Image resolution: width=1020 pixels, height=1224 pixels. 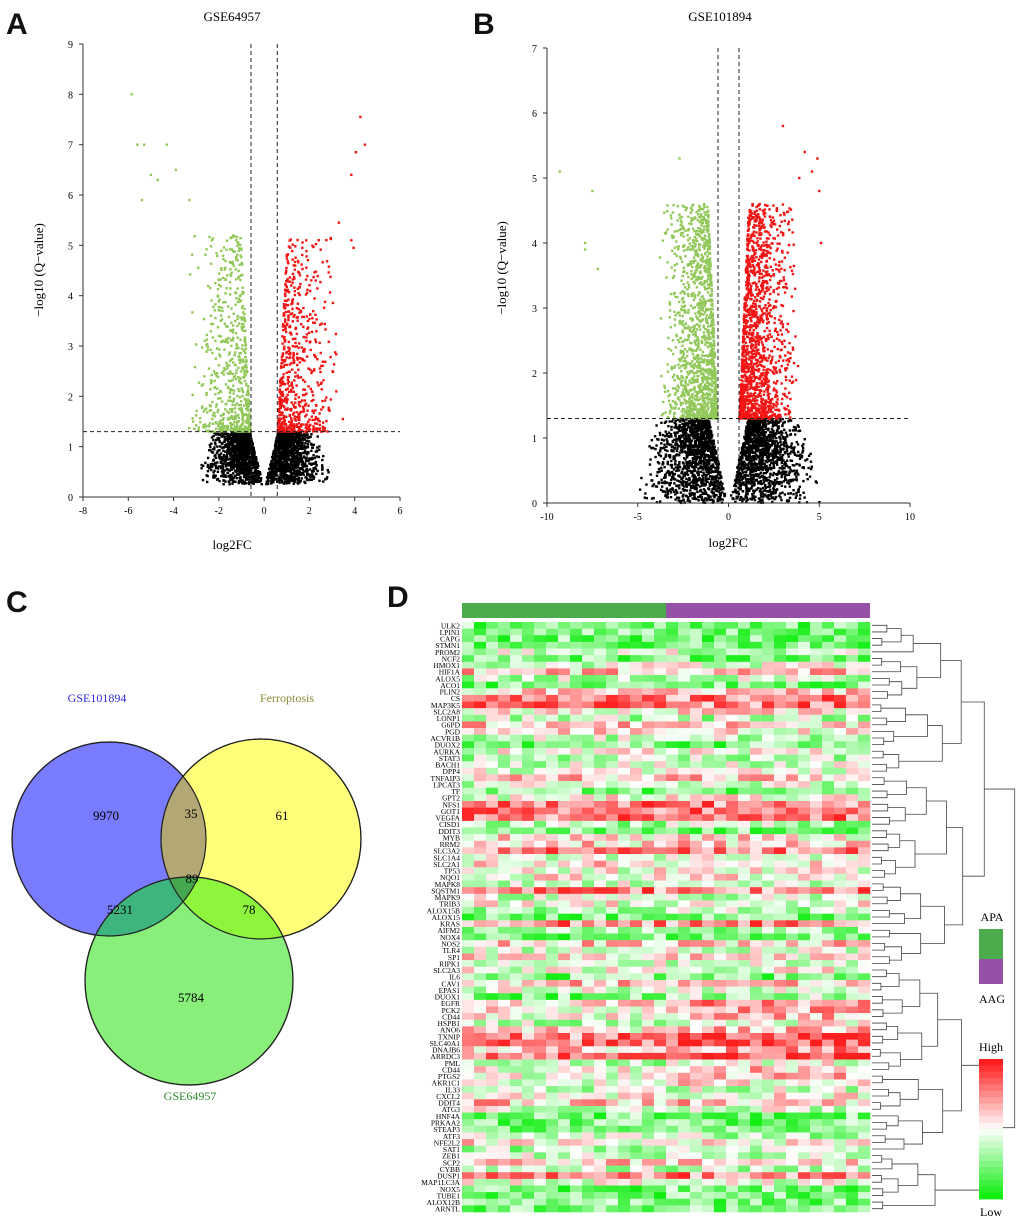 I want to click on x-tick-label: 0, so click(x=264, y=511).